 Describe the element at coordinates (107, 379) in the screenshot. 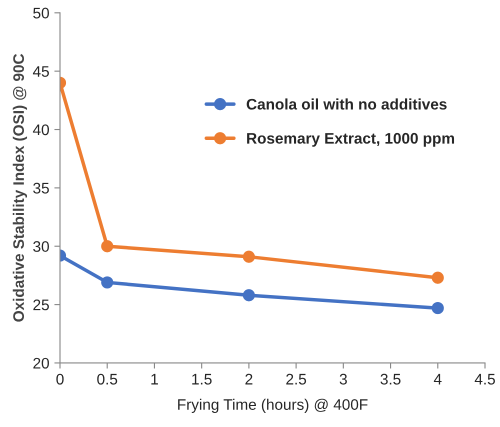

I see `x-tick-label: 0.5` at that location.